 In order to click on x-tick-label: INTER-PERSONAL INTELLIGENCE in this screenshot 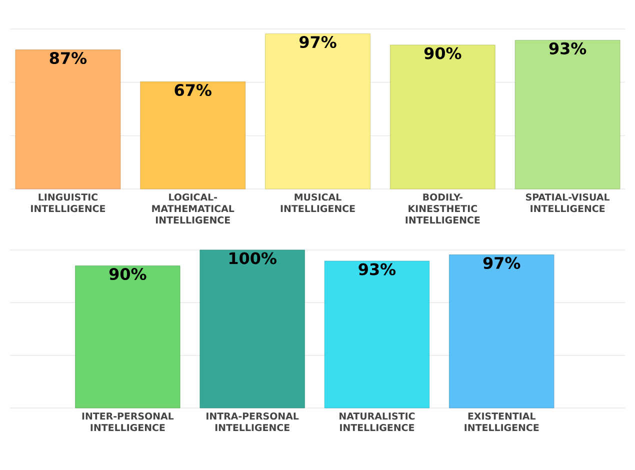, I will do `click(128, 422)`.